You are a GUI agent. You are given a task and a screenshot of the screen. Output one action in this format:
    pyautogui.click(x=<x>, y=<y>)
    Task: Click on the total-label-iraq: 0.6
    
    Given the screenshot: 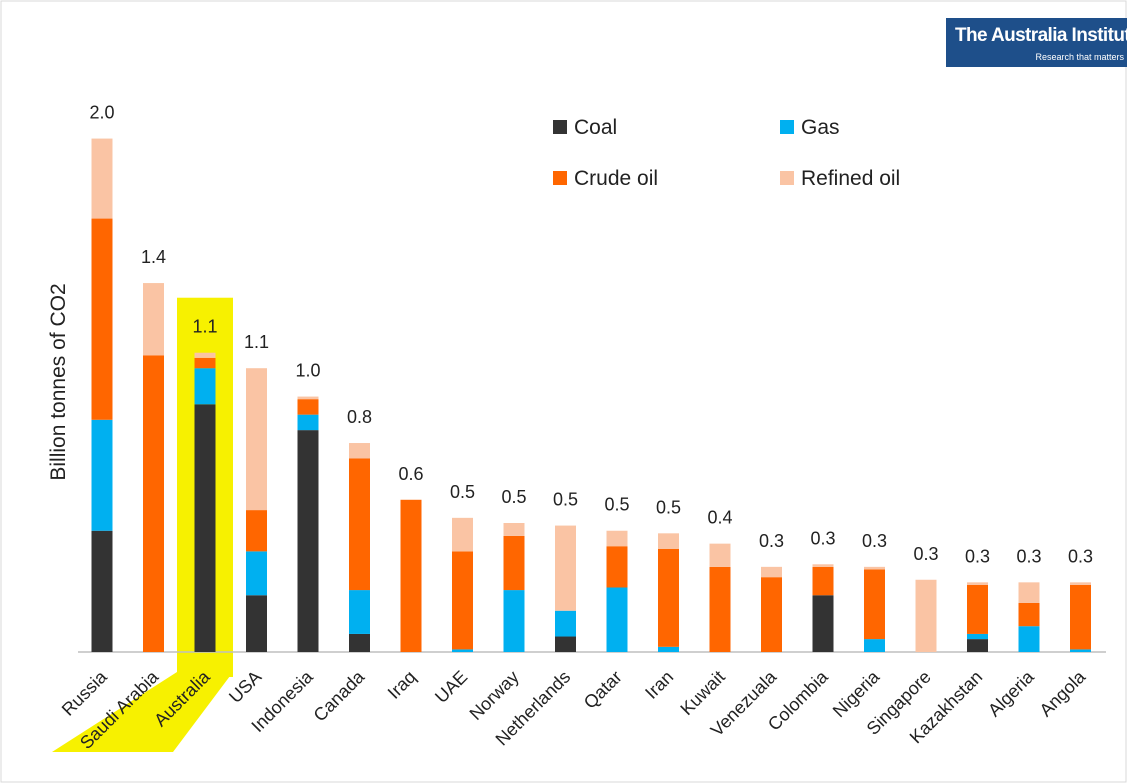 What is the action you would take?
    pyautogui.click(x=410, y=474)
    